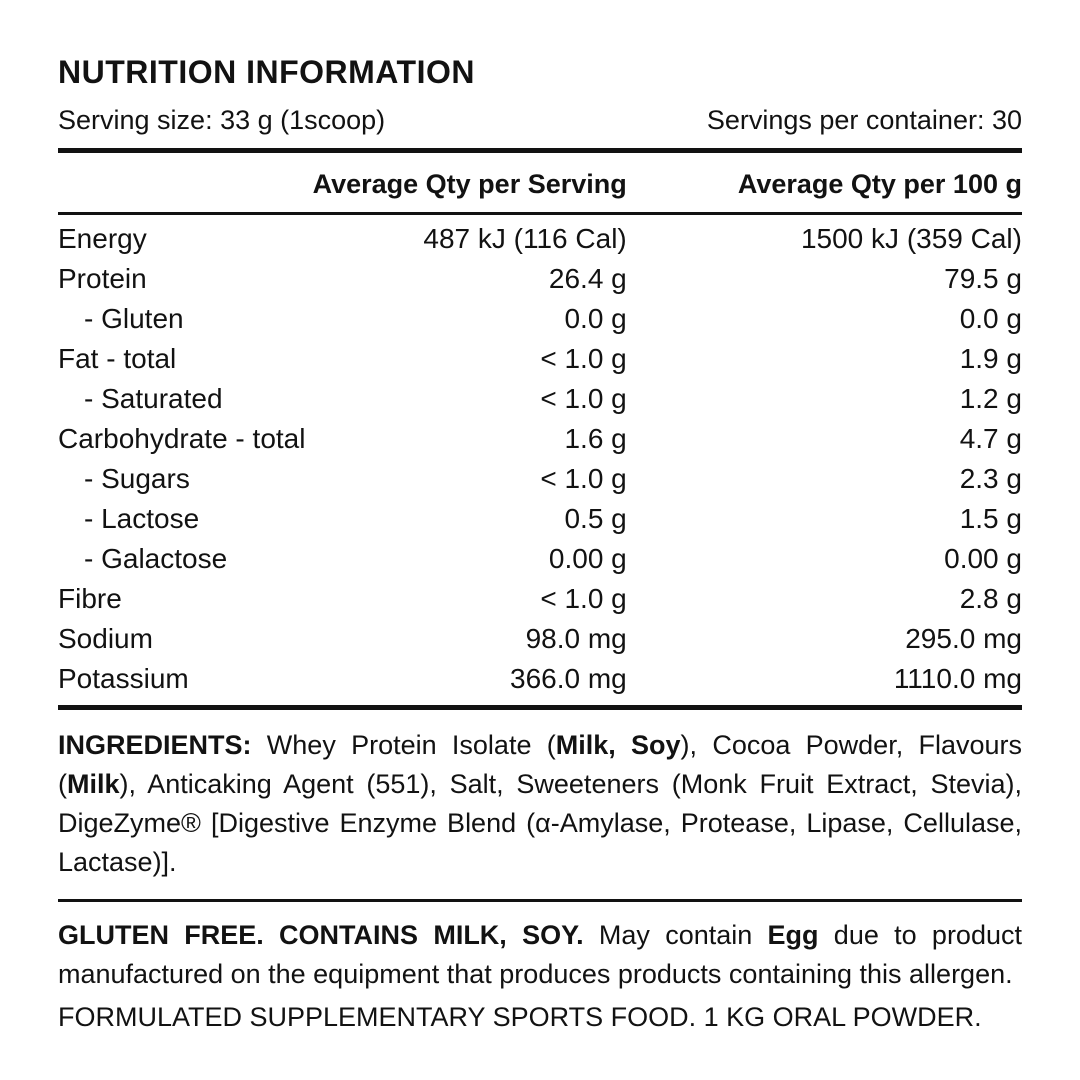 The image size is (1080, 1080). What do you see at coordinates (540, 439) in the screenshot?
I see `table-row: Carbohydrate - total 1.6 g 4.7 g` at bounding box center [540, 439].